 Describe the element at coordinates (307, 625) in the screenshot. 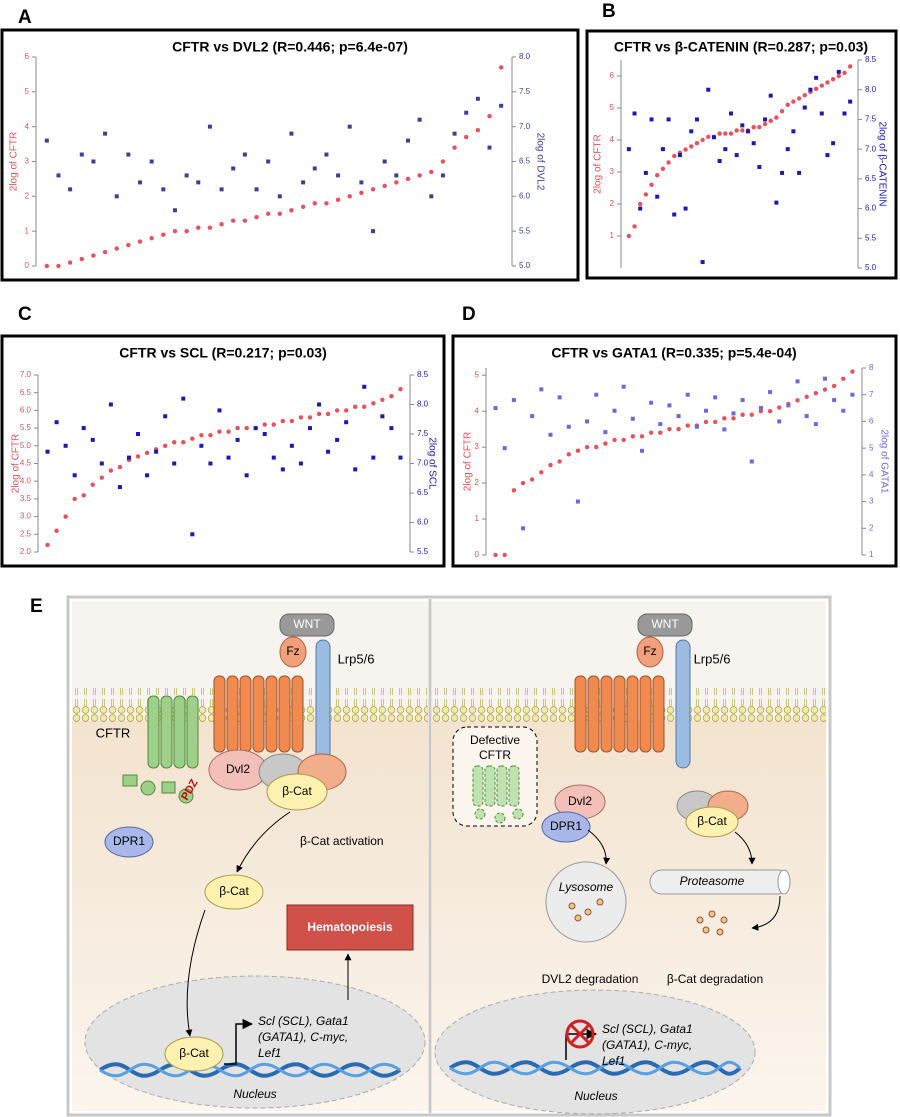

I see `wnt-shape` at that location.